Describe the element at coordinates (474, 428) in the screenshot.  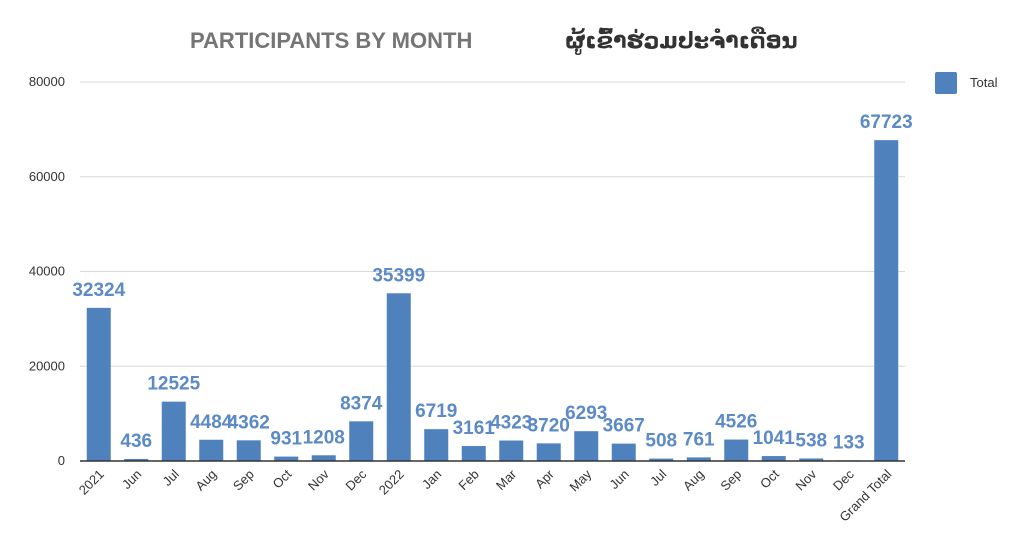
I see `data-label: 3161` at that location.